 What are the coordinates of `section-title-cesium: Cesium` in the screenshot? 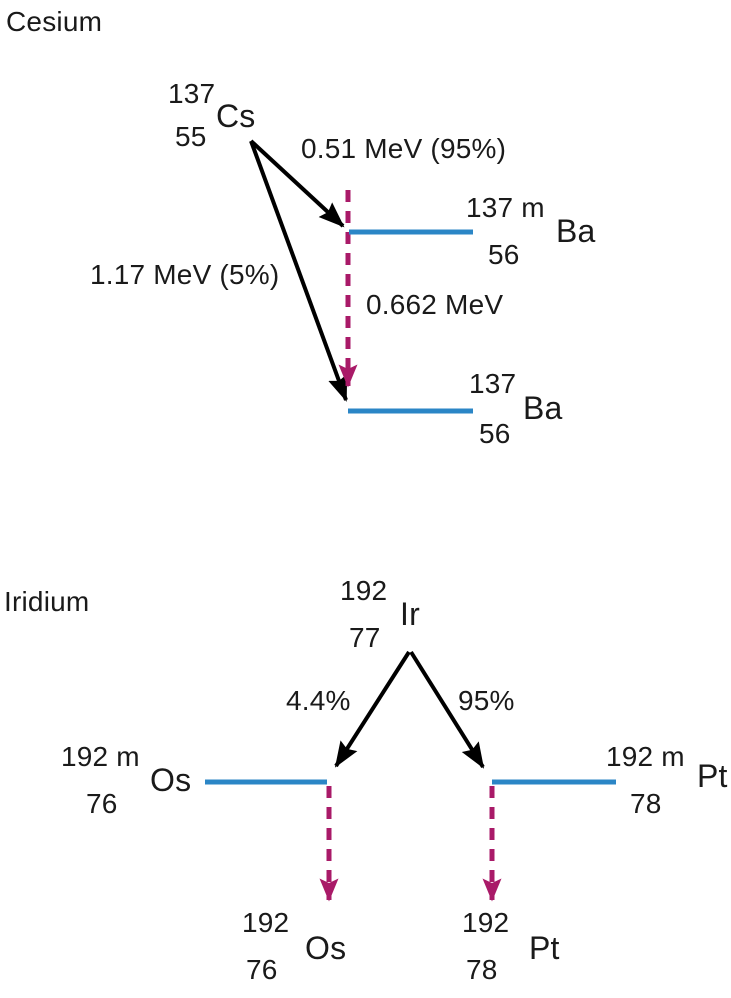 It's located at (54, 21).